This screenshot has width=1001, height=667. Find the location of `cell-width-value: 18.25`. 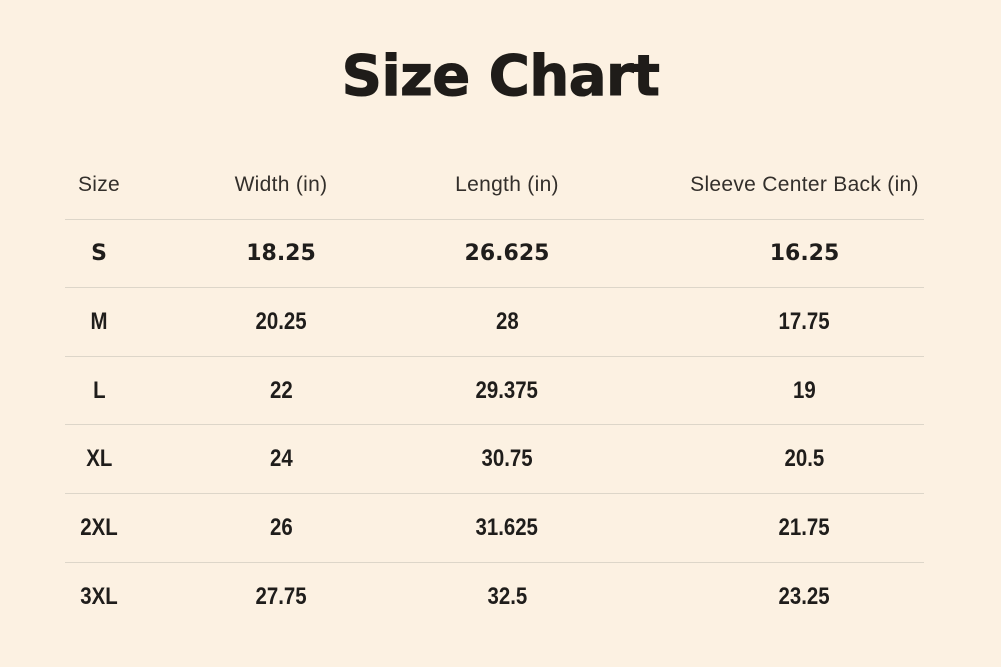

cell-width-value: 18.25 is located at coordinates (281, 253).